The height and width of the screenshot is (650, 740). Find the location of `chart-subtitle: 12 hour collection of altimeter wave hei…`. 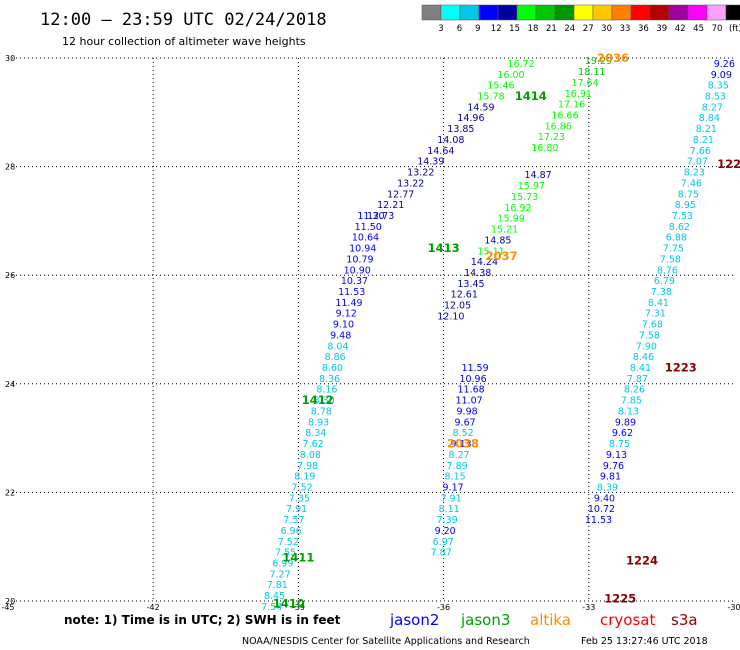

chart-subtitle: 12 hour collection of altimeter wave hei… is located at coordinates (184, 41).